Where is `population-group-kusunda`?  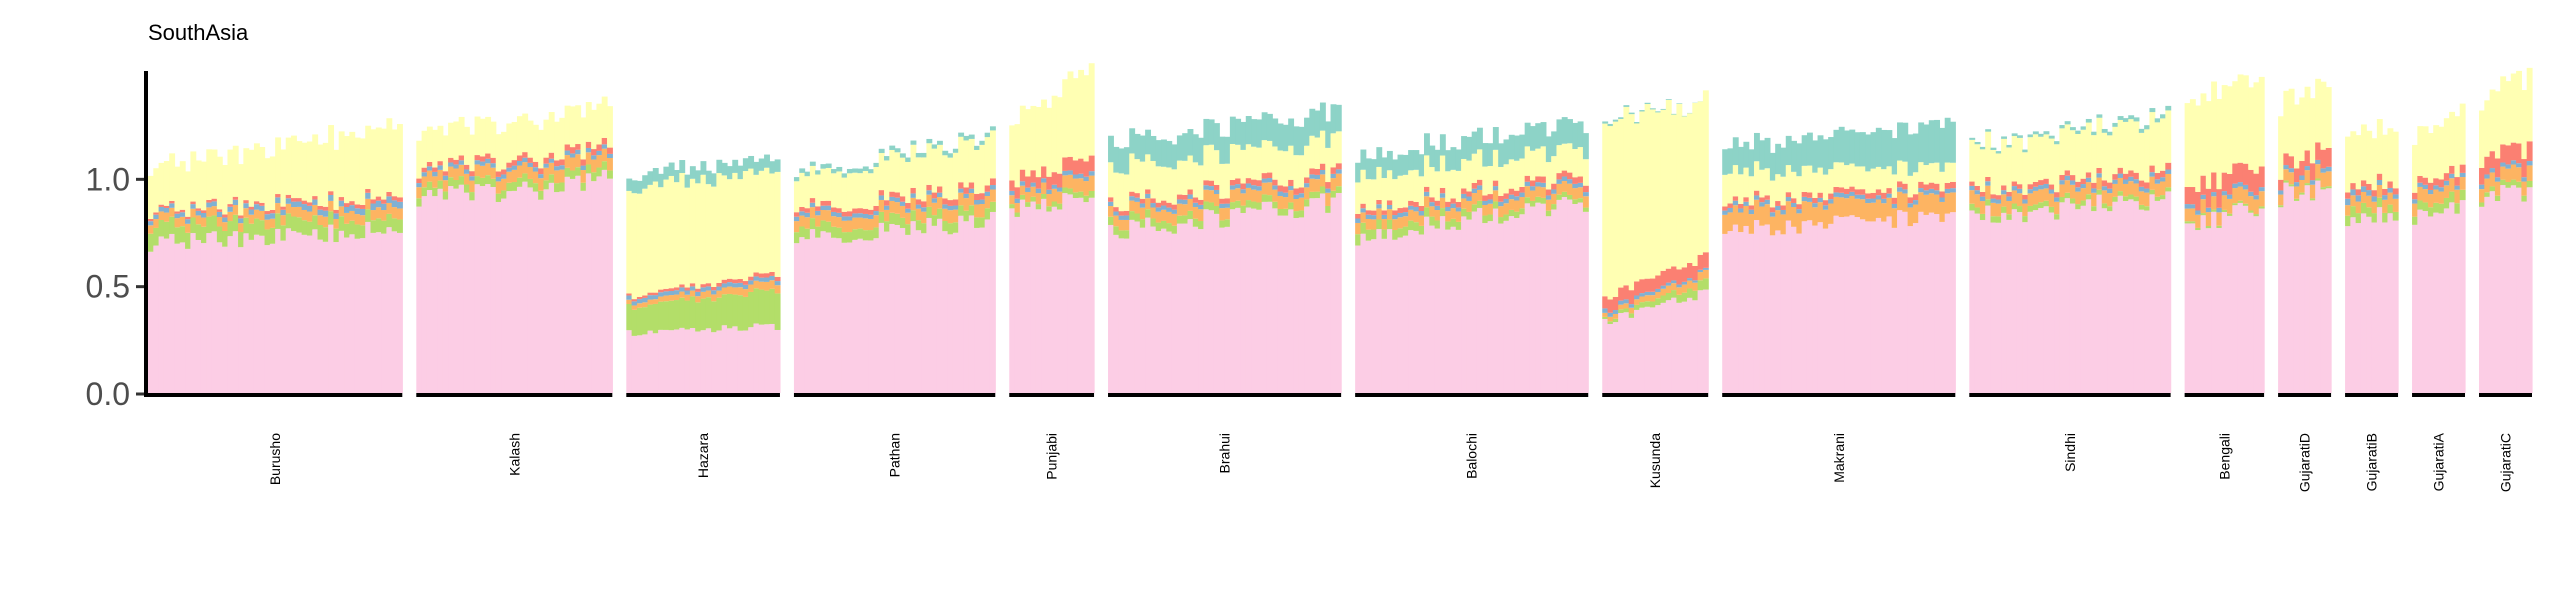
population-group-kusunda is located at coordinates (1655, 243).